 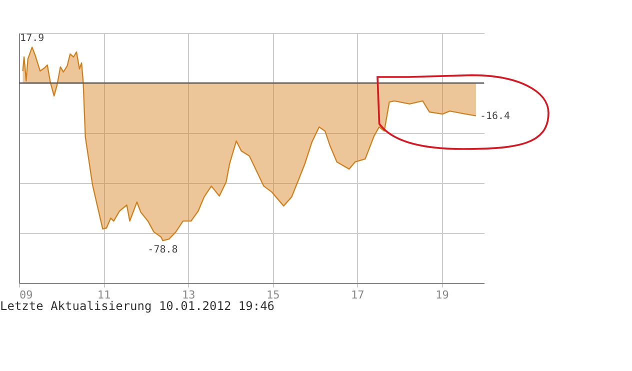 What do you see at coordinates (189, 295) in the screenshot?
I see `x-tick-label: 13` at bounding box center [189, 295].